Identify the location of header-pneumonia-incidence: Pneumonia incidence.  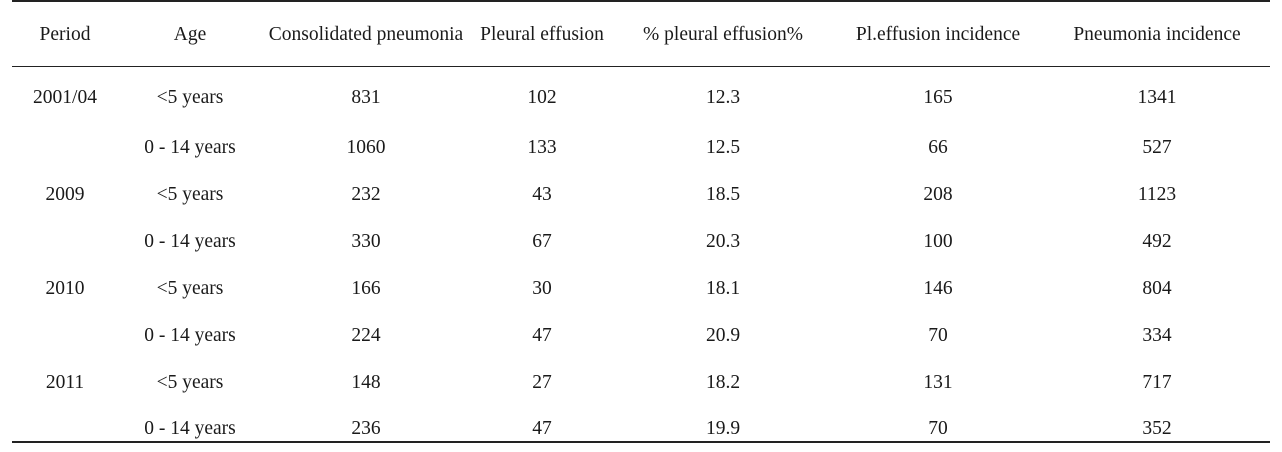
(1157, 34).